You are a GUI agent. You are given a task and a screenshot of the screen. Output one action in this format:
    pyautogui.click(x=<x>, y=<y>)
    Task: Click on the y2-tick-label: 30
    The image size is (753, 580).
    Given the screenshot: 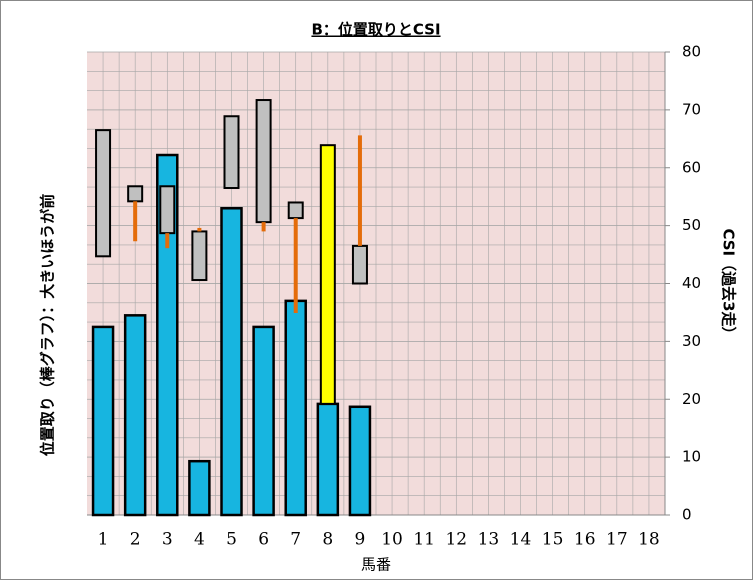 What is the action you would take?
    pyautogui.click(x=691, y=341)
    